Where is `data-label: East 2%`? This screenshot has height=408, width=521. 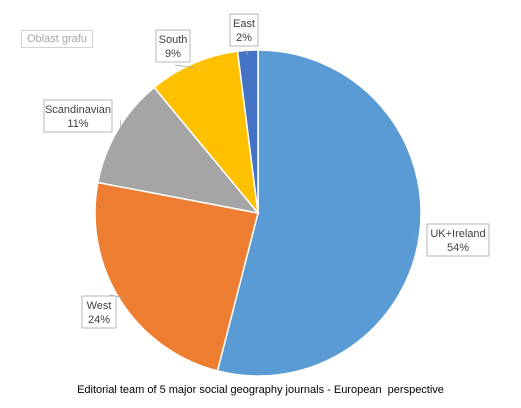
data-label: East 2% is located at coordinates (244, 30).